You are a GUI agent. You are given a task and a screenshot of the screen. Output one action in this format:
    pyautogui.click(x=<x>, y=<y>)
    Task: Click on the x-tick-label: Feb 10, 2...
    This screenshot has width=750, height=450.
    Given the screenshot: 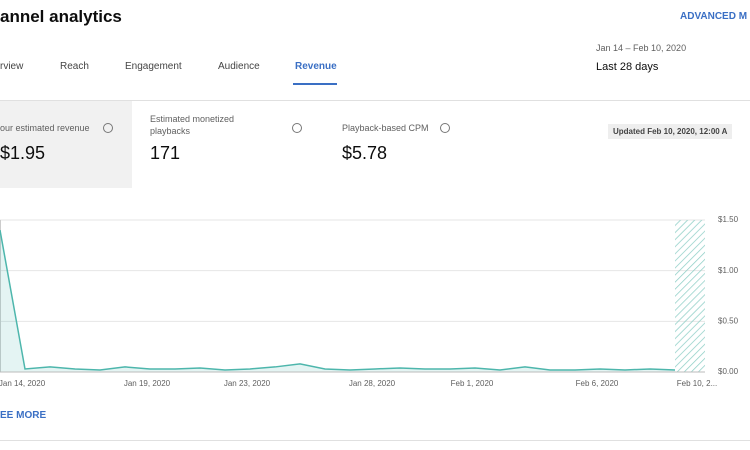 What is the action you would take?
    pyautogui.click(x=697, y=383)
    